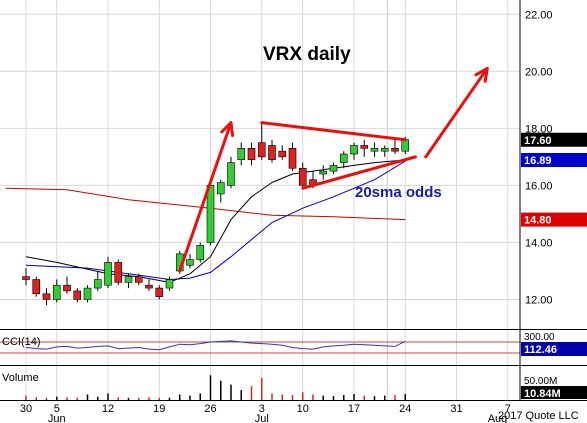 Image resolution: width=587 pixels, height=423 pixels. Describe the element at coordinates (307, 54) in the screenshot. I see `chart-title: VRX daily` at that location.